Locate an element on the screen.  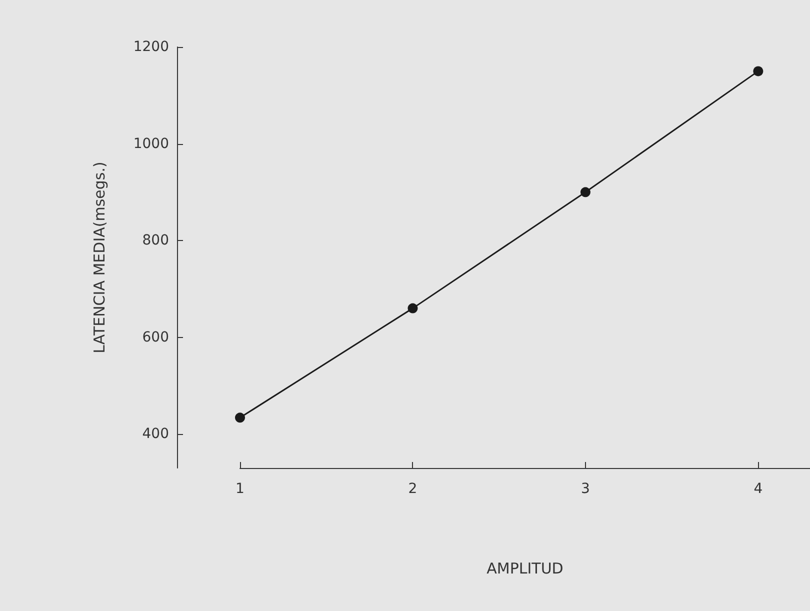
x-tick-label: 3 is located at coordinates (585, 489).